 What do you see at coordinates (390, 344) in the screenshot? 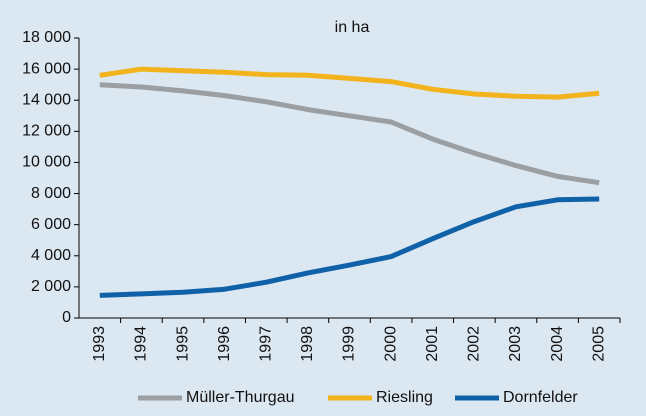
I see `x-tick-label: 2000` at bounding box center [390, 344].